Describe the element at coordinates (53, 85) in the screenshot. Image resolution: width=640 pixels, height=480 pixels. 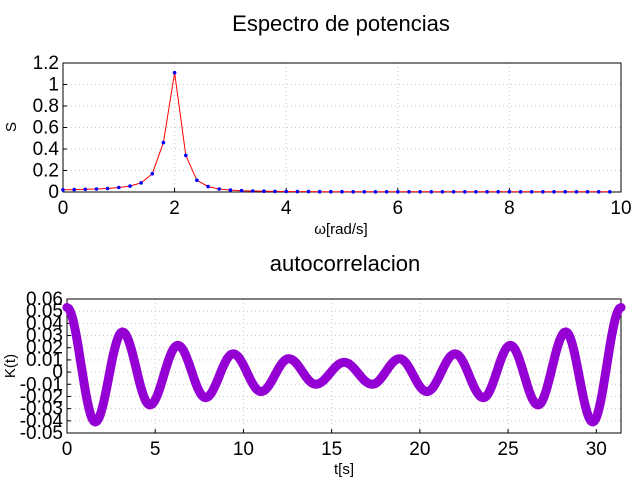
I see `y-tick-label: 1` at that location.